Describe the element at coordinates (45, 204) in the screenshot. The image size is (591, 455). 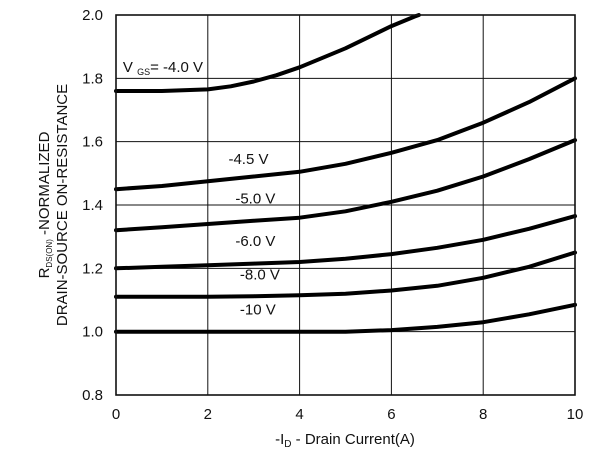
I see `y-axis-title-line1: RDS(ON) -NORMALIZED` at that location.